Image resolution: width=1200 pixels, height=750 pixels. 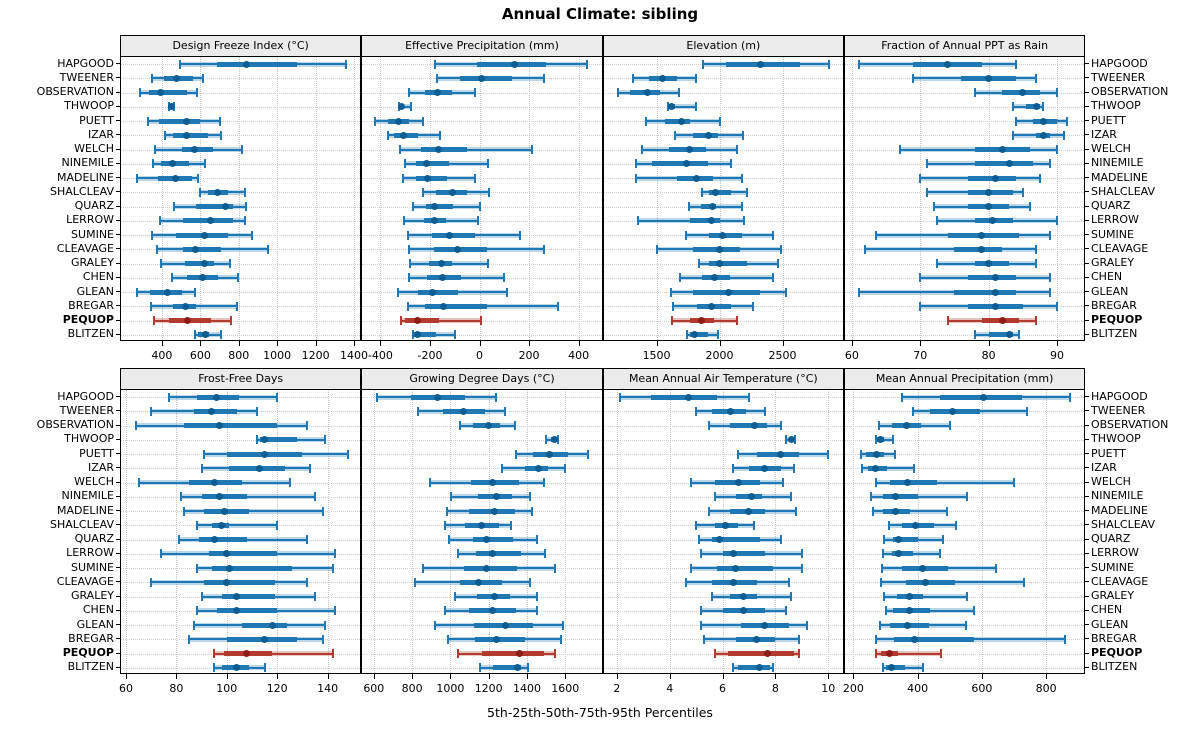 I want to click on x-tick-label: 4, so click(x=670, y=688).